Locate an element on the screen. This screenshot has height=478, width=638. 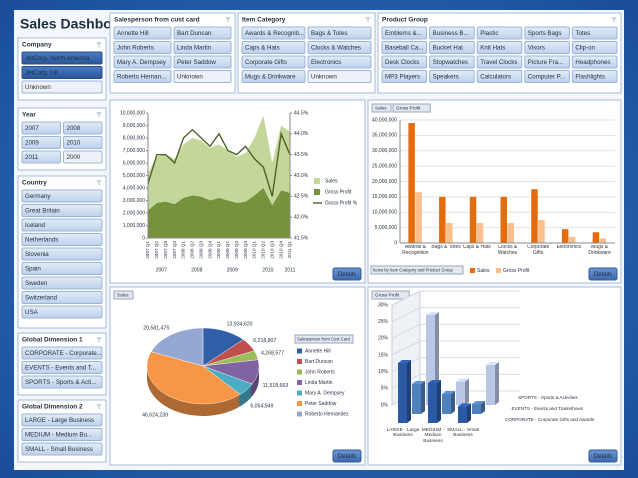
y2-tick-label: 44.0% is located at coordinates (301, 134).